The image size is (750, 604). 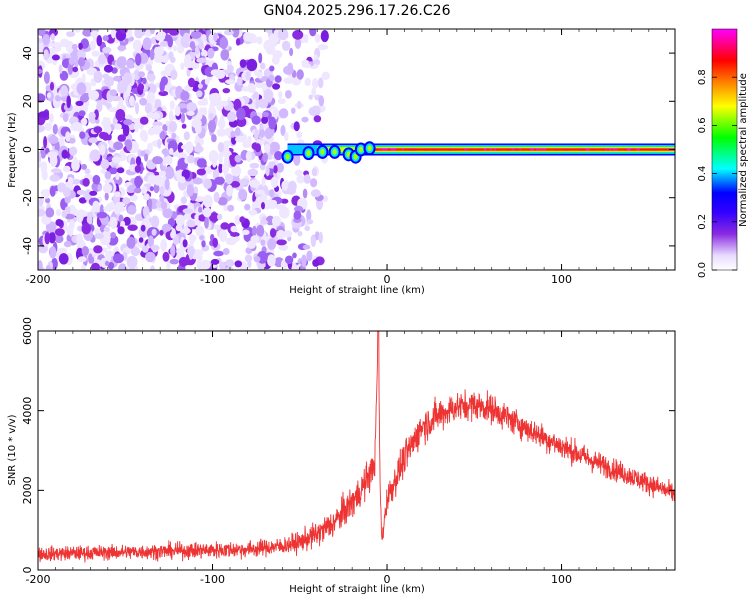 I want to click on colorbar-gradient, so click(x=724, y=149).